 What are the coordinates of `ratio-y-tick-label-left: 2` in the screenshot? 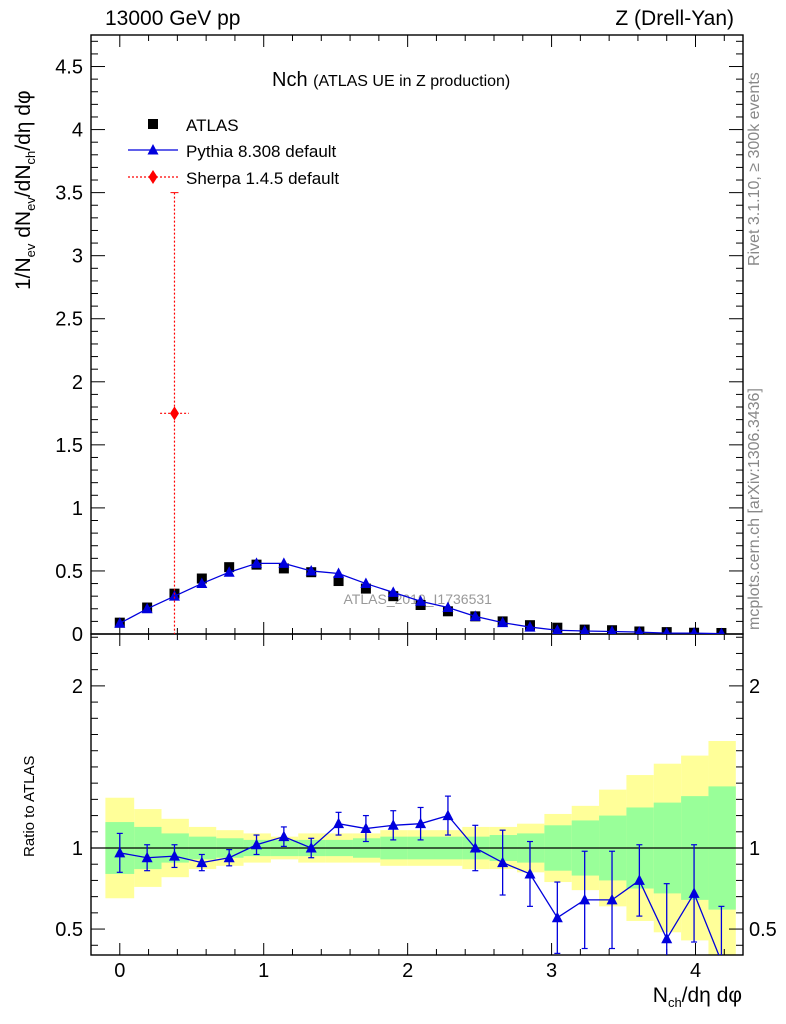 It's located at (77, 687).